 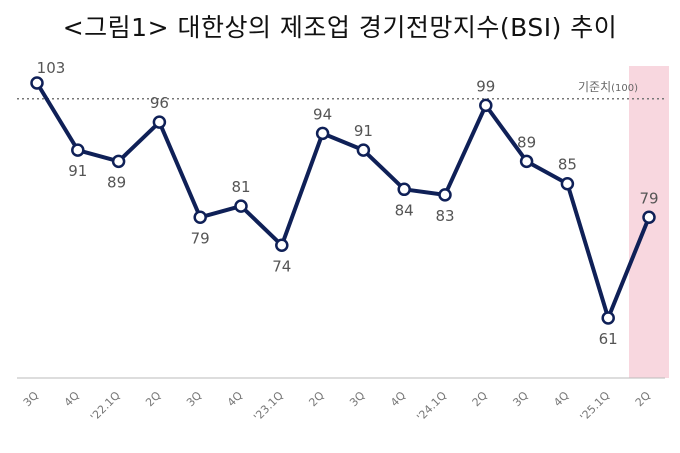 What do you see at coordinates (444, 216) in the screenshot?
I see `data-label: 83` at bounding box center [444, 216].